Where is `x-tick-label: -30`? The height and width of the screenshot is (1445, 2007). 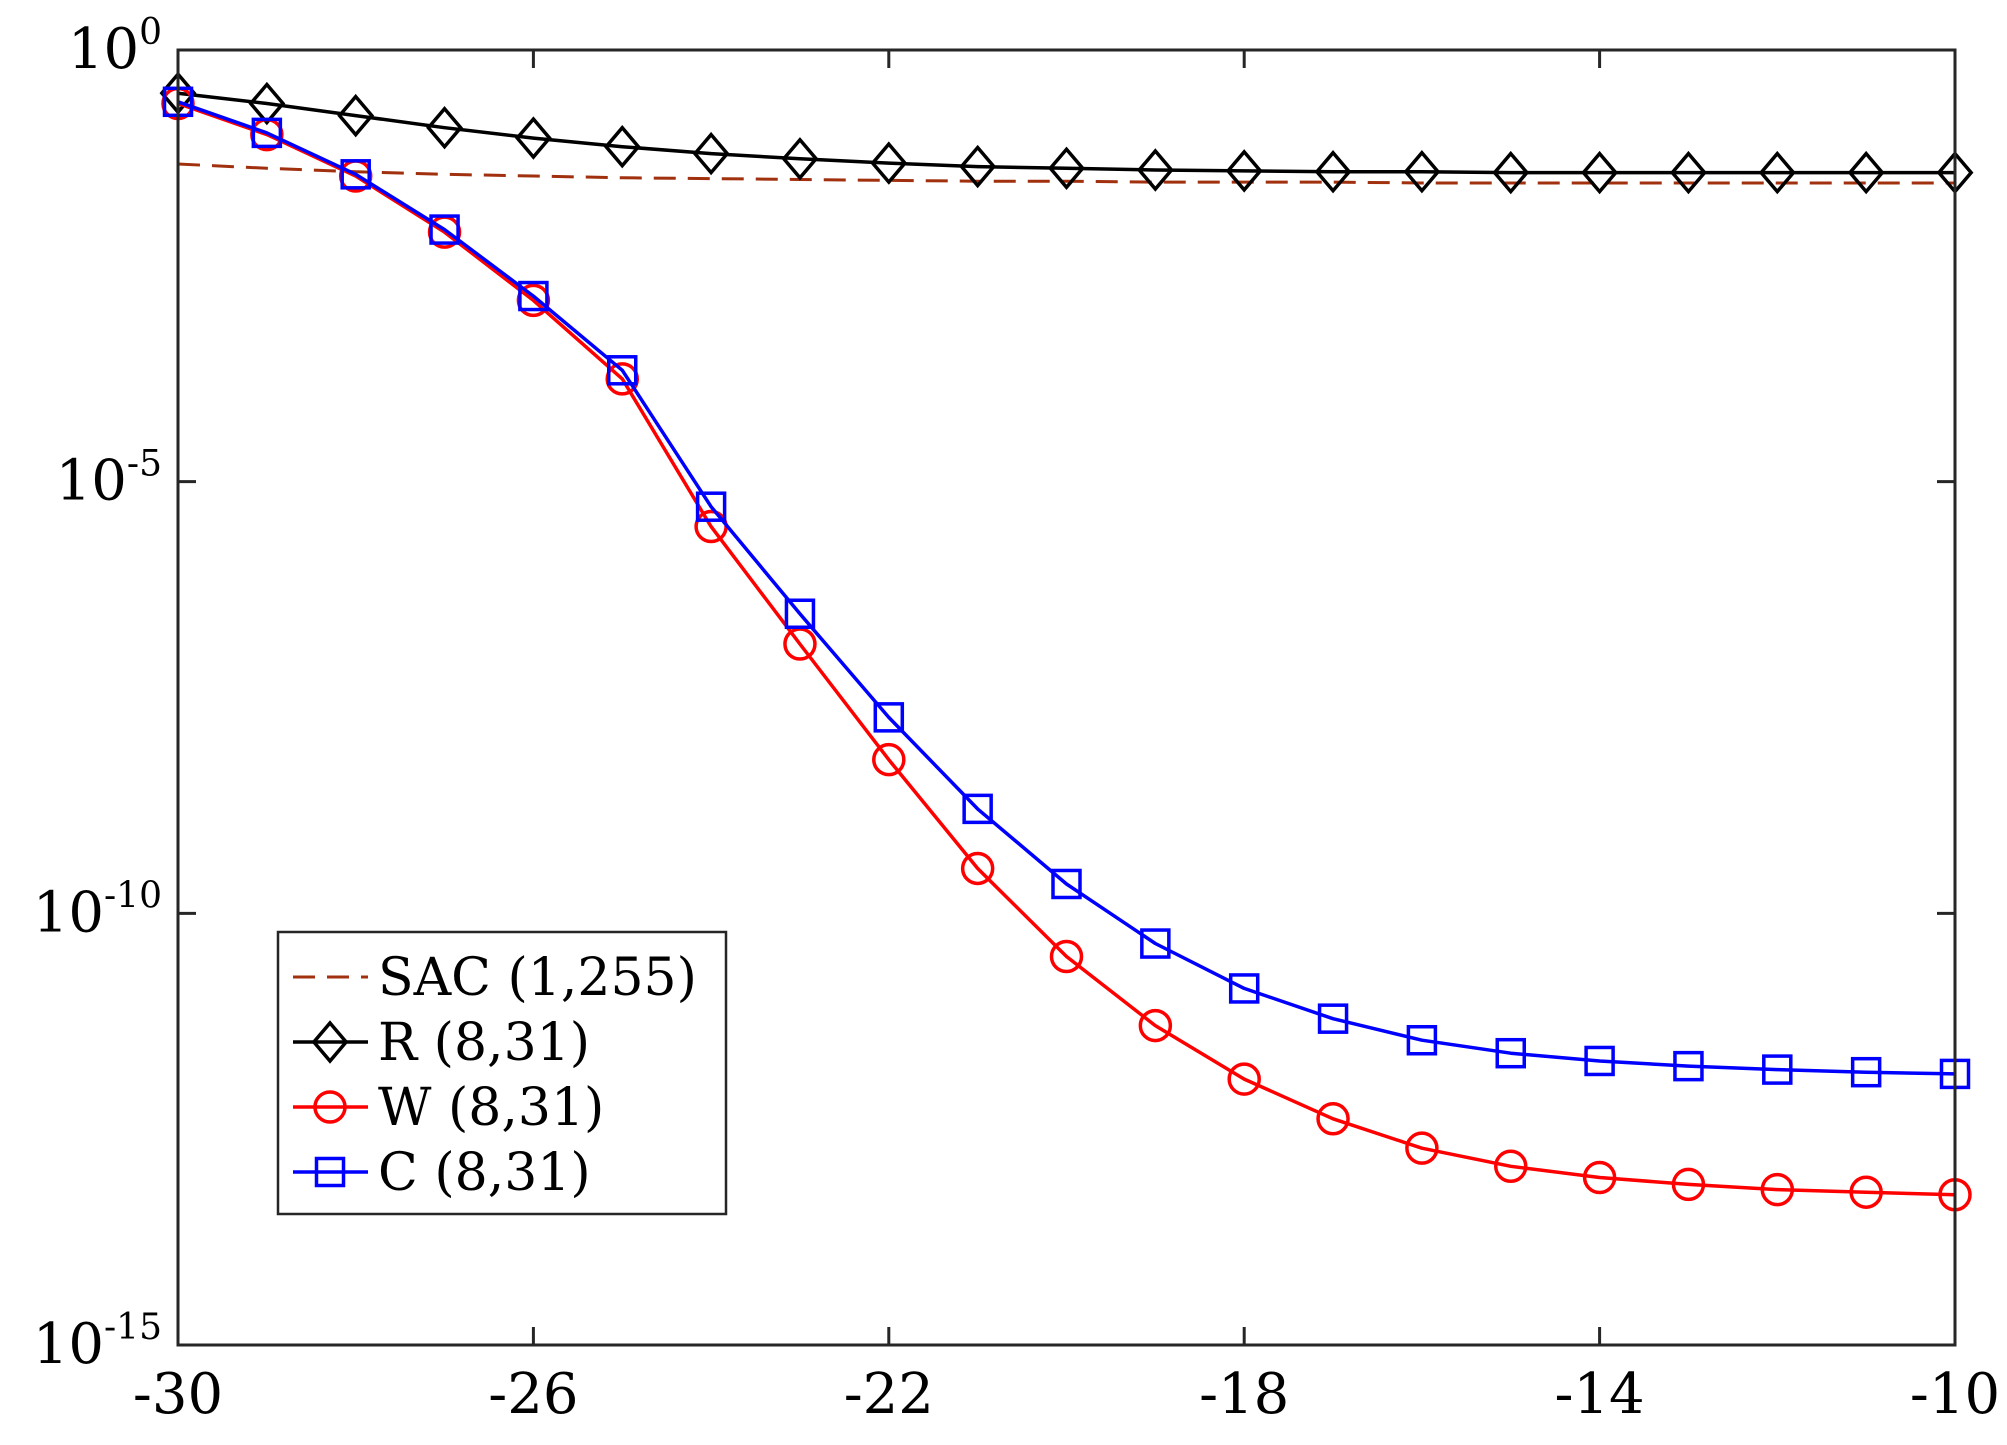
x-tick-label: -30 is located at coordinates (178, 1394).